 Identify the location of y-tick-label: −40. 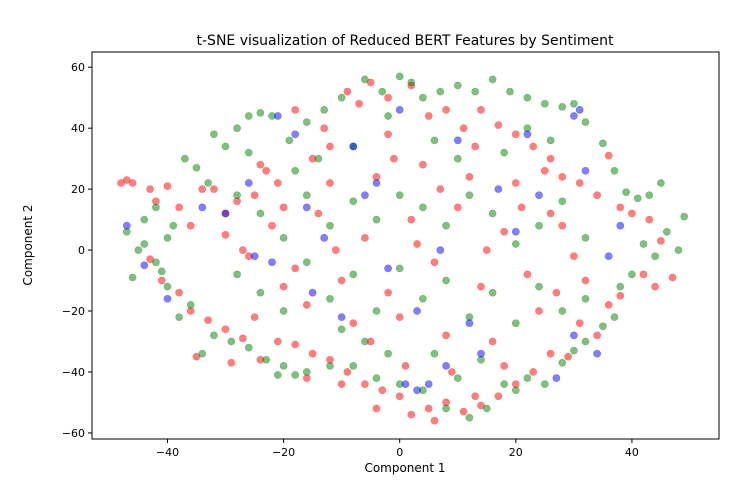
(73, 372).